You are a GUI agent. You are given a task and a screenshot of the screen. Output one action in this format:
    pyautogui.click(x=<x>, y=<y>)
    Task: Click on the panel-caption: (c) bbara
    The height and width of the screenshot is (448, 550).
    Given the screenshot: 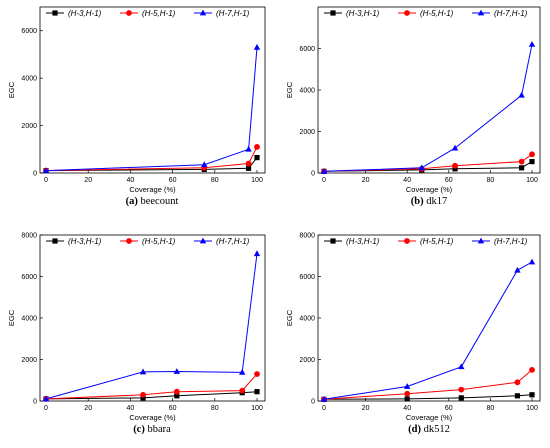 What is the action you would take?
    pyautogui.click(x=152, y=429)
    